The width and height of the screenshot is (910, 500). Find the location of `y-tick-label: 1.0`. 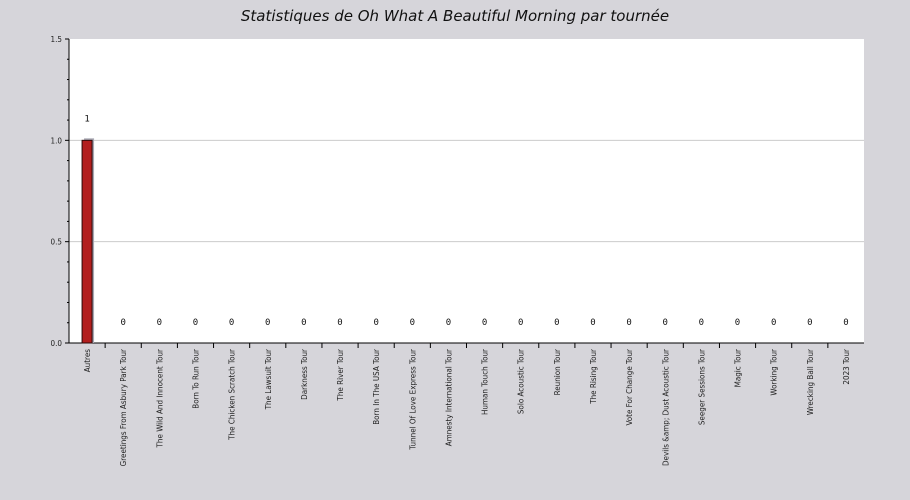

y-tick-label: 1.0 is located at coordinates (57, 140).